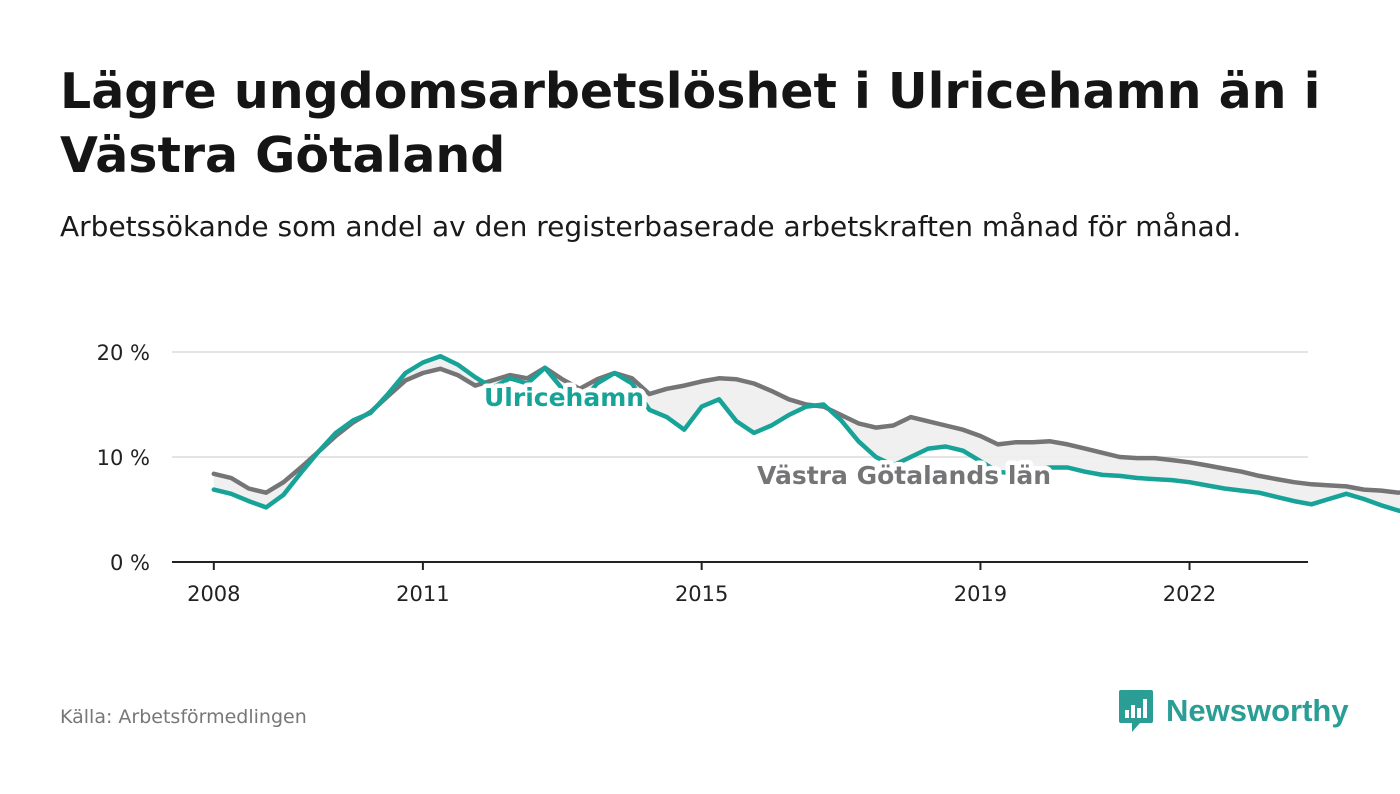 Image resolution: width=1400 pixels, height=794 pixels. Describe the element at coordinates (805, 430) in the screenshot. I see `series-line-vastra-gotaland` at that location.